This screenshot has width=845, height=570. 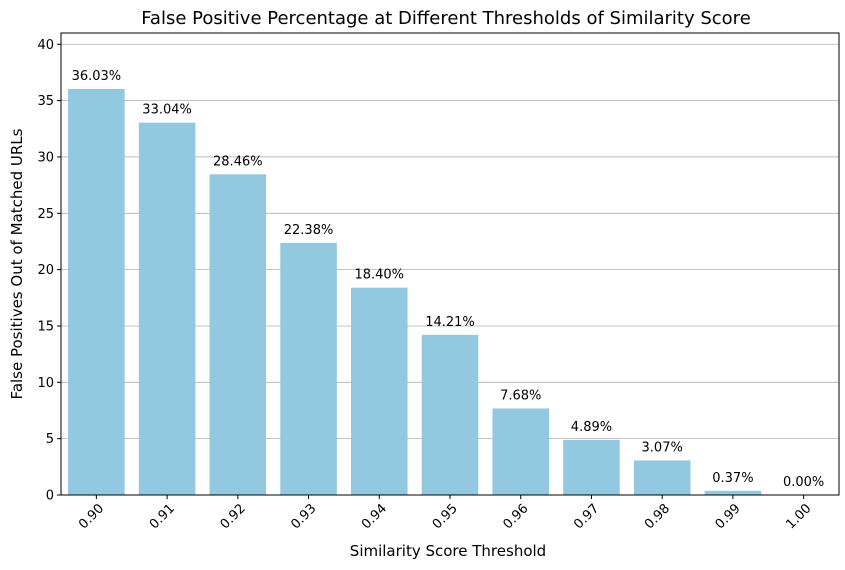 I want to click on x-axis-label: Similarity Score Threshold, so click(x=448, y=551).